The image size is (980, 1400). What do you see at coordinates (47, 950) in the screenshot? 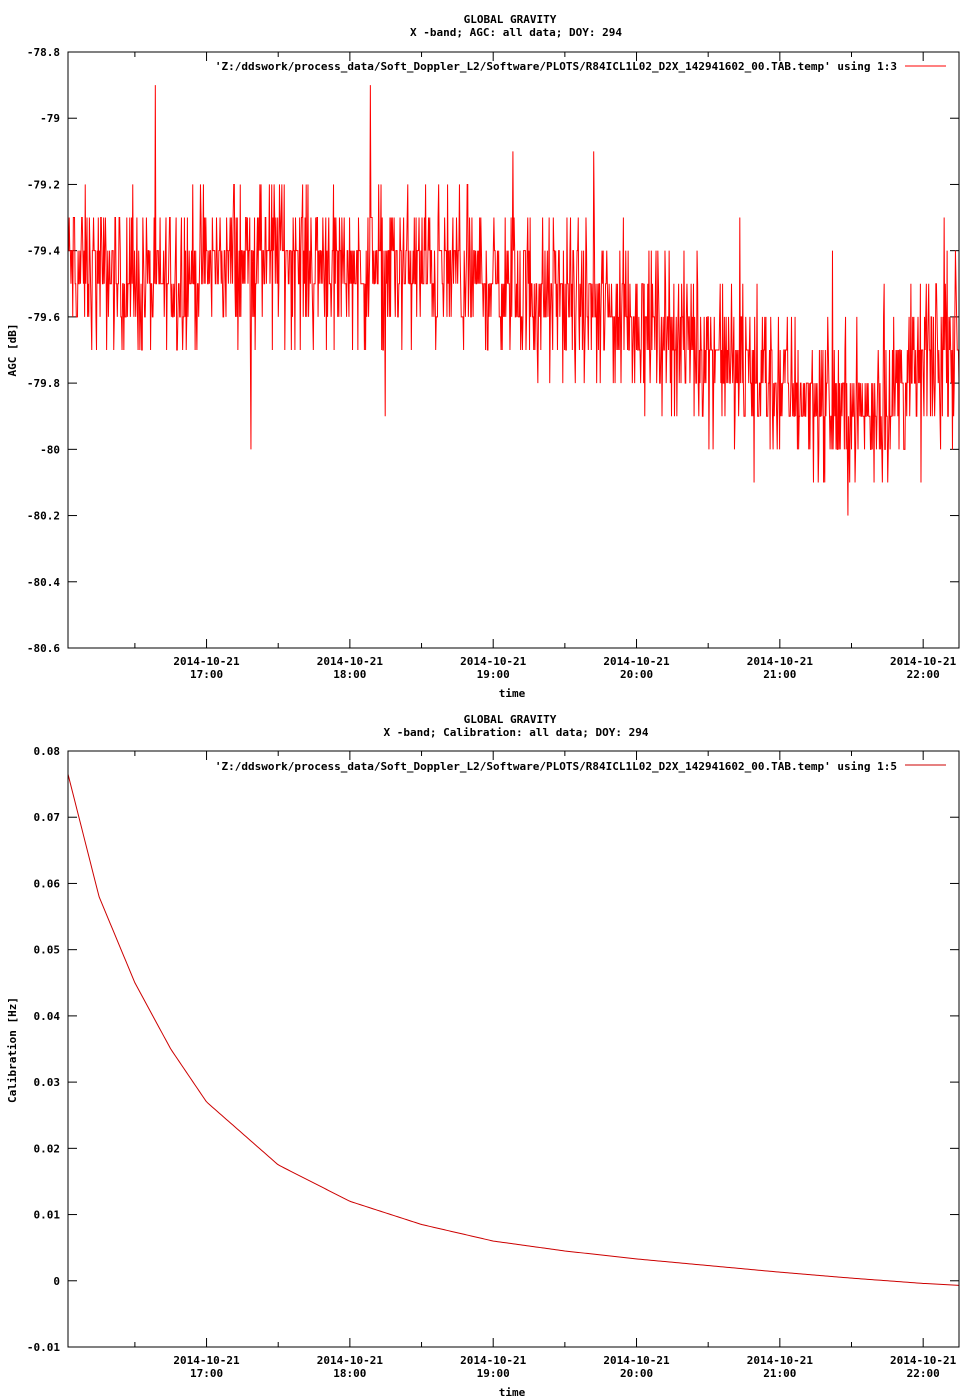
I see `y-tick-label: 0.05` at bounding box center [47, 950].